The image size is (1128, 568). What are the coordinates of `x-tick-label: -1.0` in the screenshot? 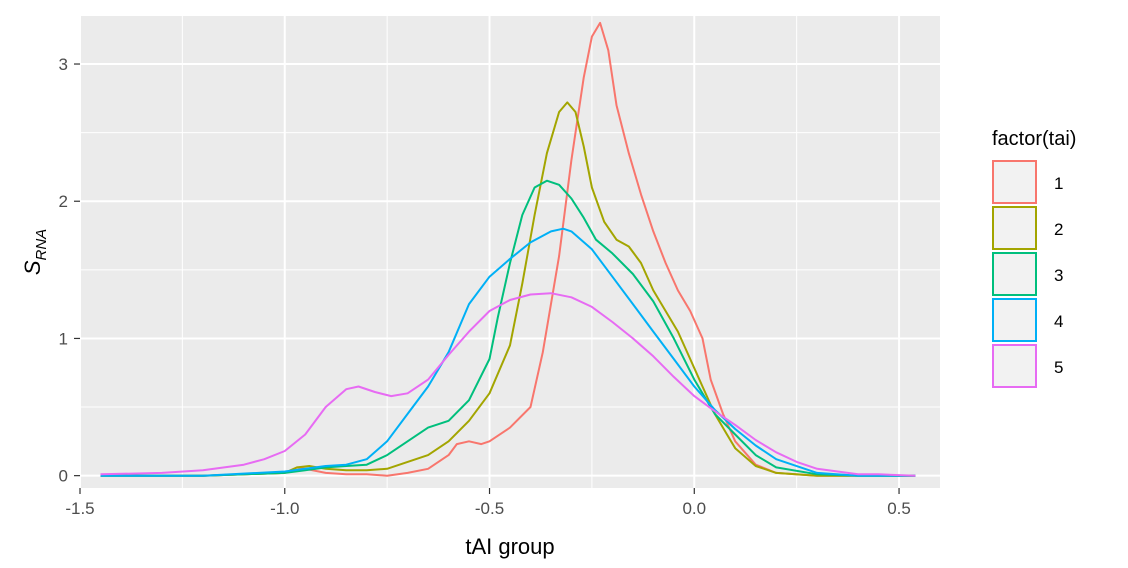 It's located at (284, 508).